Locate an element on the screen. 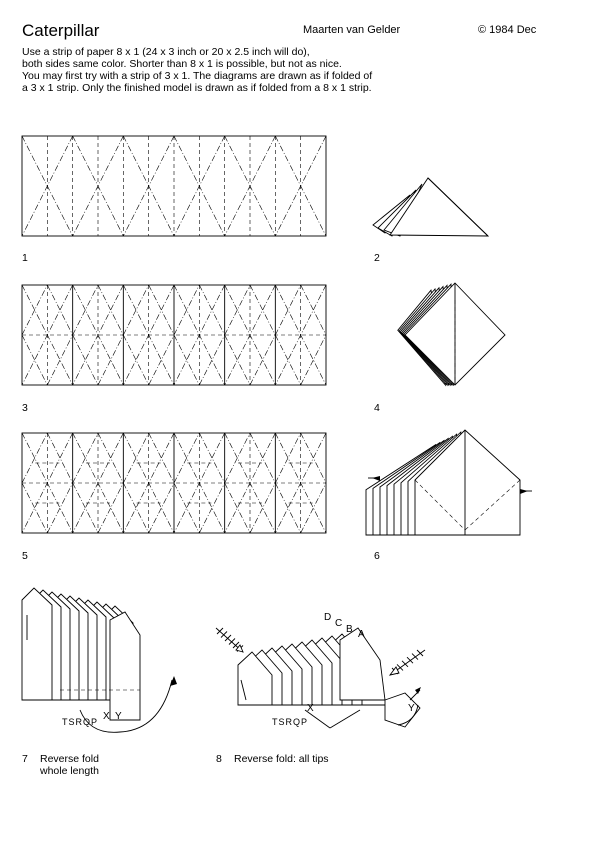  copyright-date: © 1984 Dec is located at coordinates (507, 30).